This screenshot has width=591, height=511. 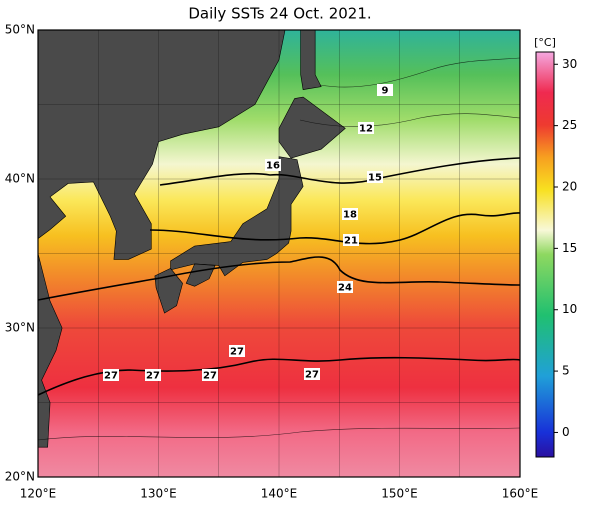 I want to click on lat-label: 30°N, so click(x=20, y=328).